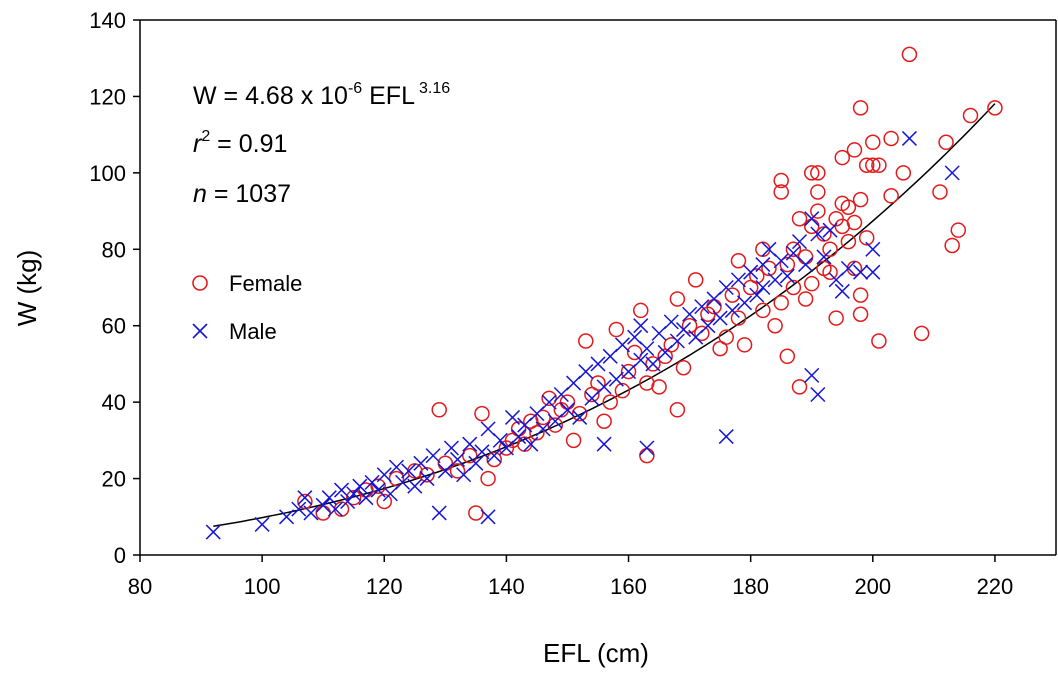 The width and height of the screenshot is (1058, 678). Describe the element at coordinates (248, 144) in the screenshot. I see `r-value: = 0.91` at that location.